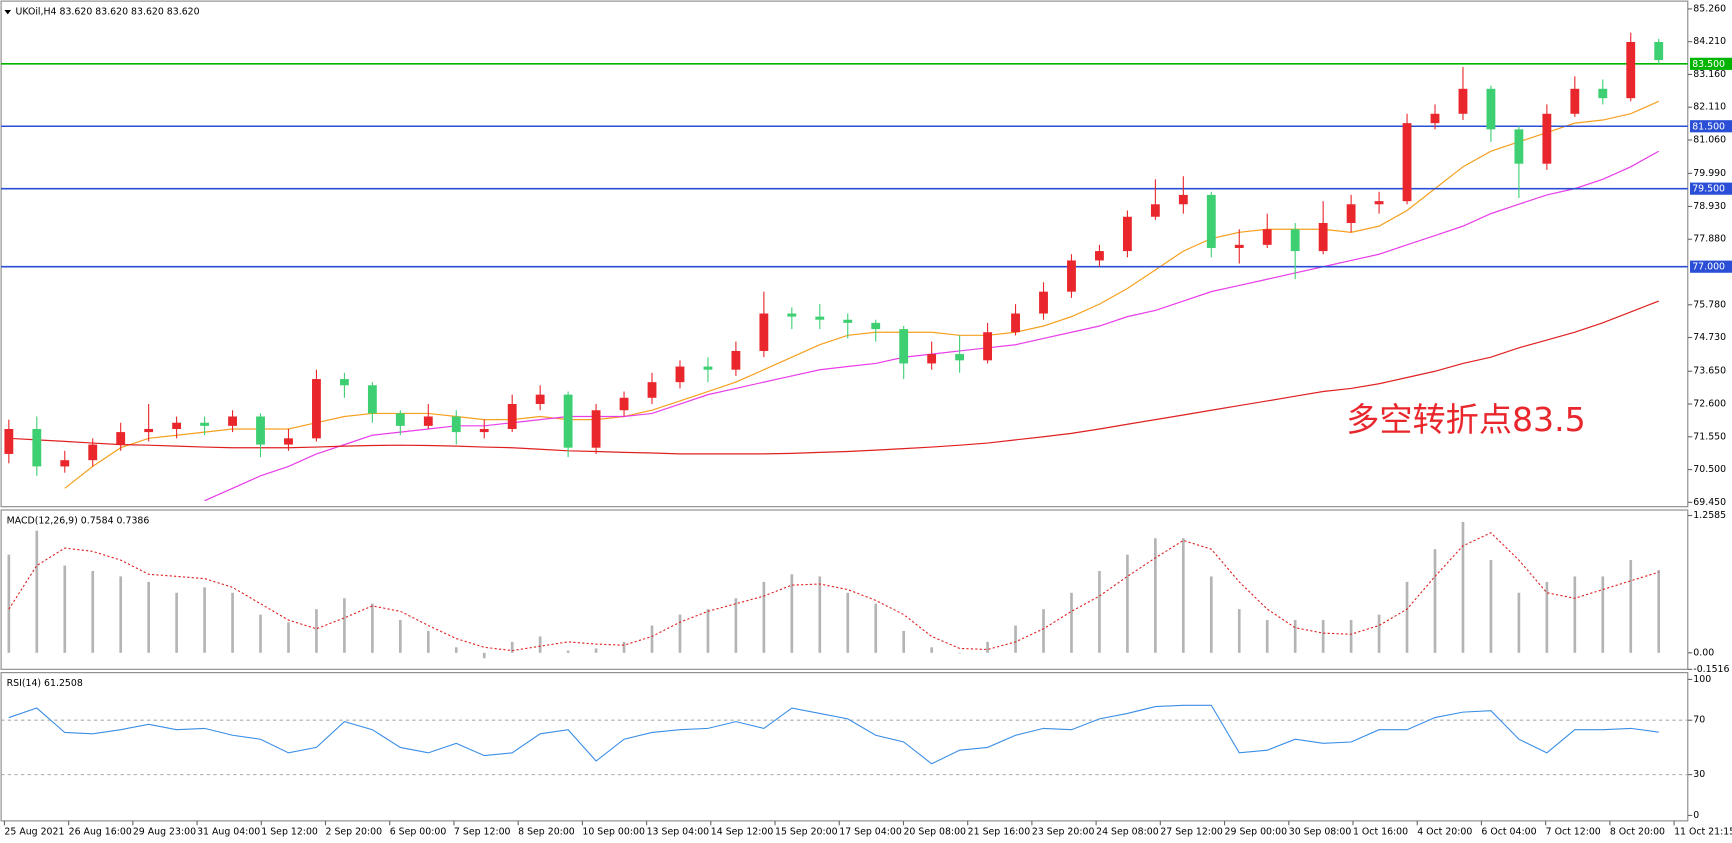  Describe the element at coordinates (107, 12) in the screenshot. I see `panel-title: UKOil,H4 83.620 83.620 83.620 83.620` at that location.